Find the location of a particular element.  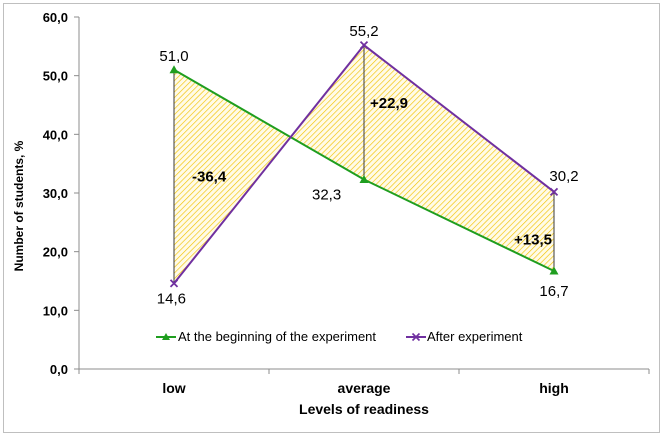

y-tick-label: 40,0 is located at coordinates (55, 134).